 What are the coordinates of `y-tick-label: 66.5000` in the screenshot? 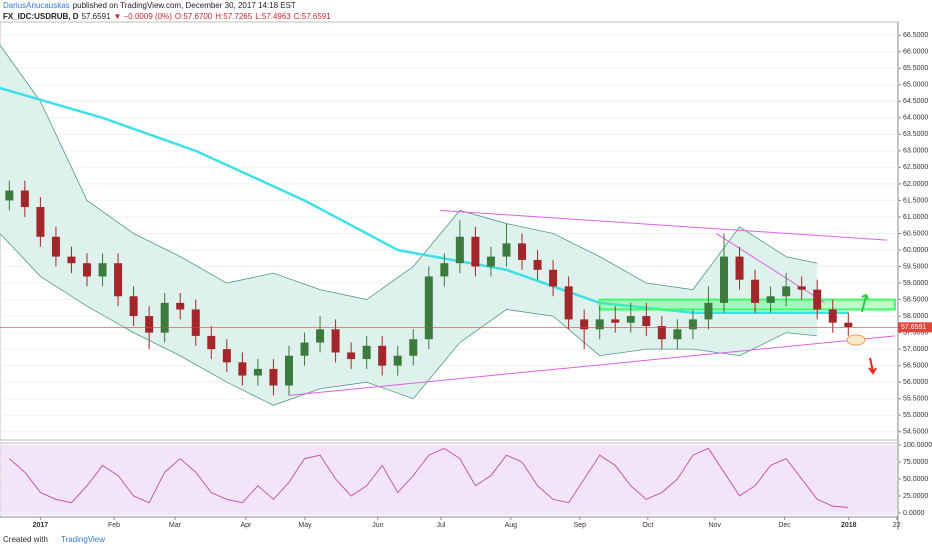 It's located at (915, 35).